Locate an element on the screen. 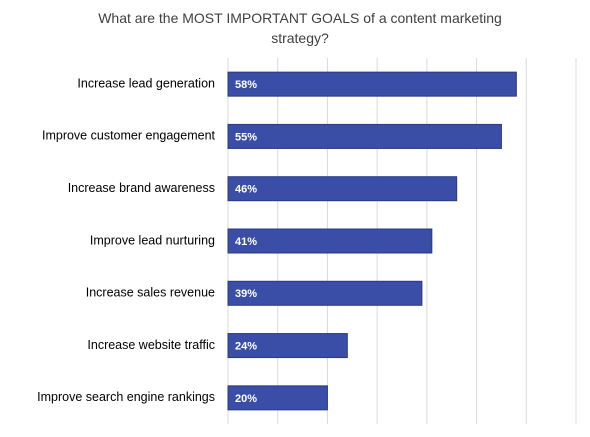  category-label: Increase website traffic is located at coordinates (151, 345).